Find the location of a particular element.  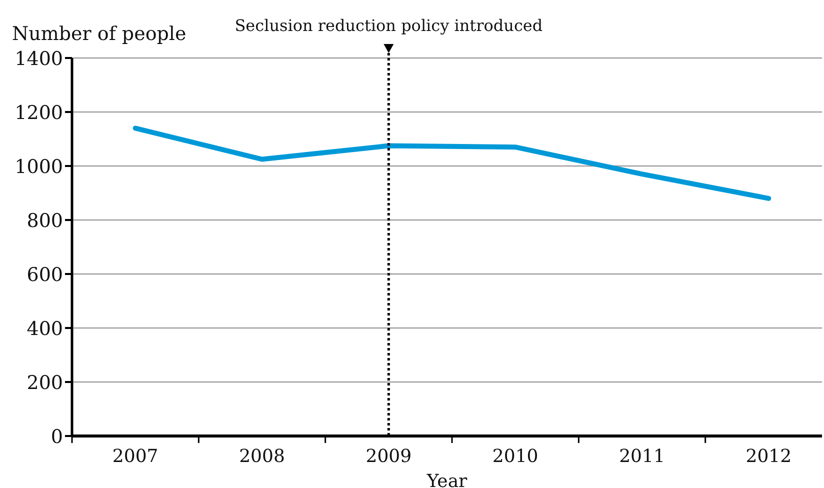

y-axis-title: Number of people is located at coordinates (99, 34).